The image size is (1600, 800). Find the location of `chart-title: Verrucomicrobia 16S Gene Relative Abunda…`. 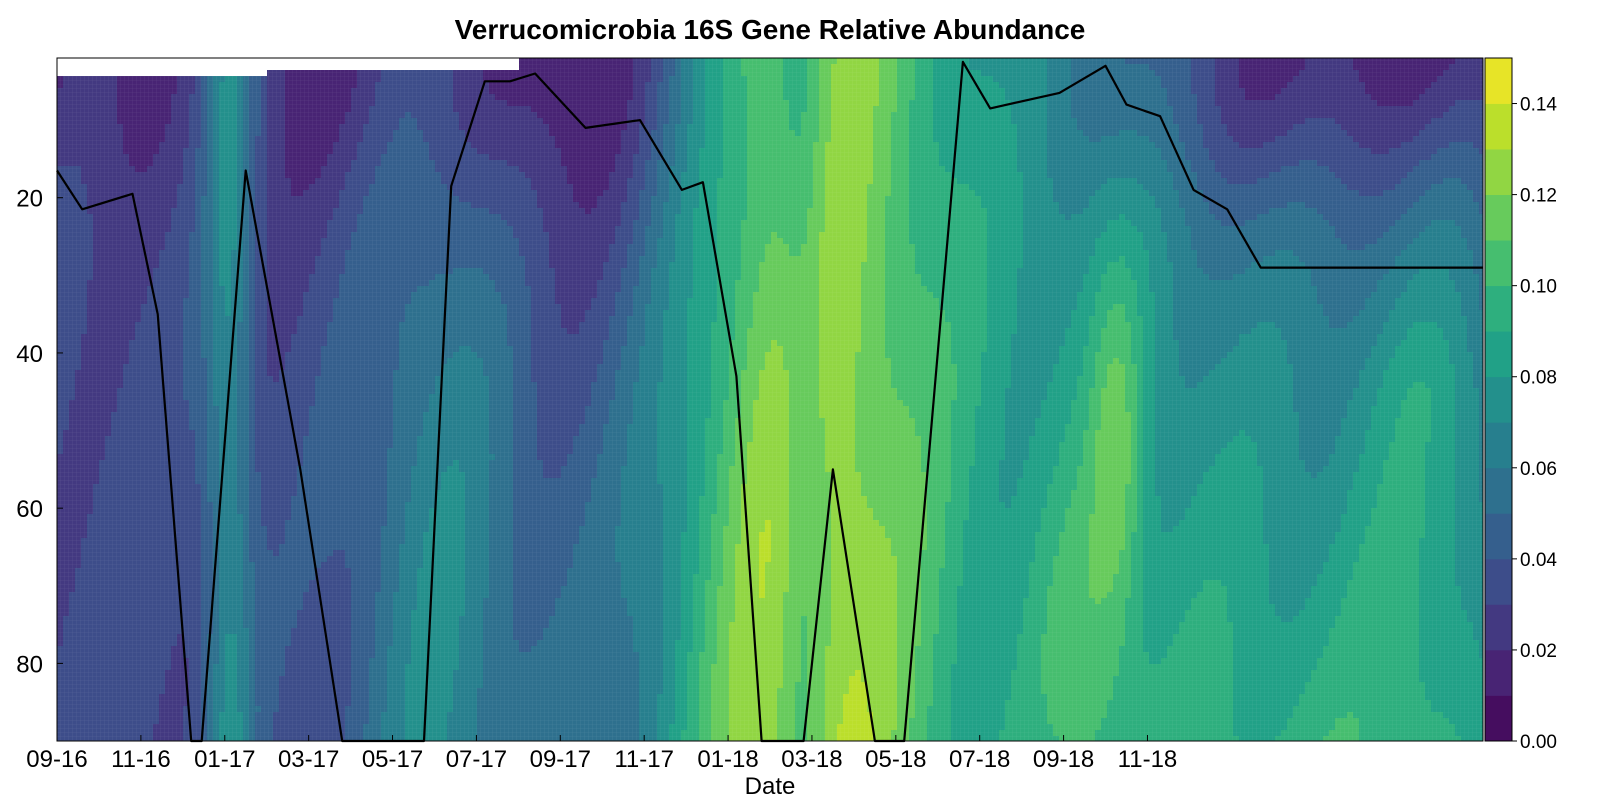

chart-title: Verrucomicrobia 16S Gene Relative Abunda… is located at coordinates (770, 29).